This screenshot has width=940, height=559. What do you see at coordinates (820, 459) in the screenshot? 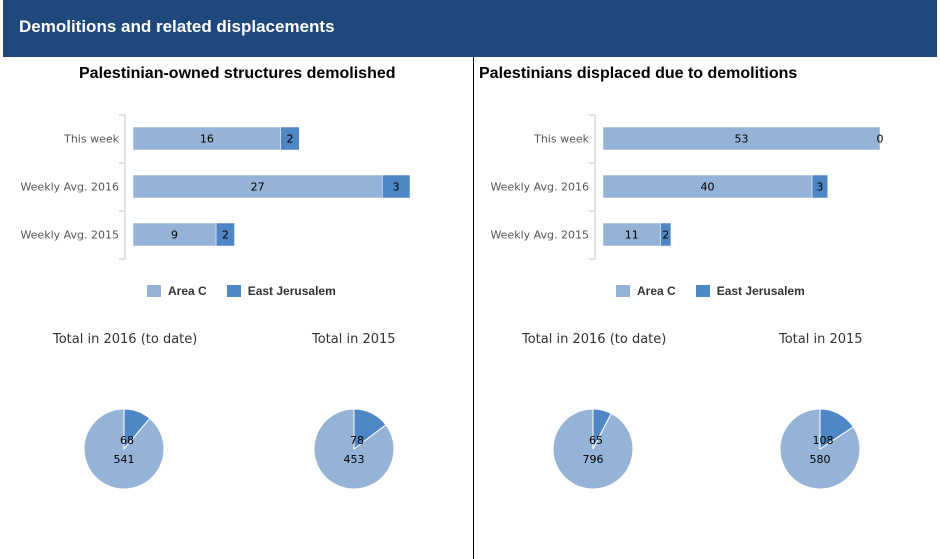
I see `pie-data-label: 580` at bounding box center [820, 459].